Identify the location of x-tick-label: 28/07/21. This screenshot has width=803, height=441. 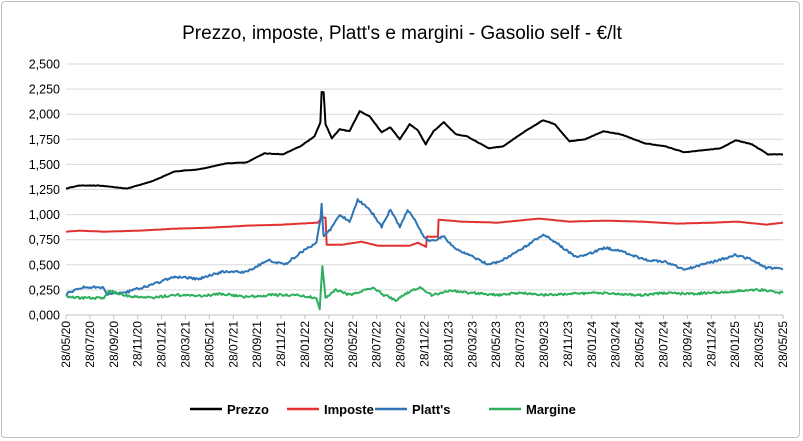
(233, 344).